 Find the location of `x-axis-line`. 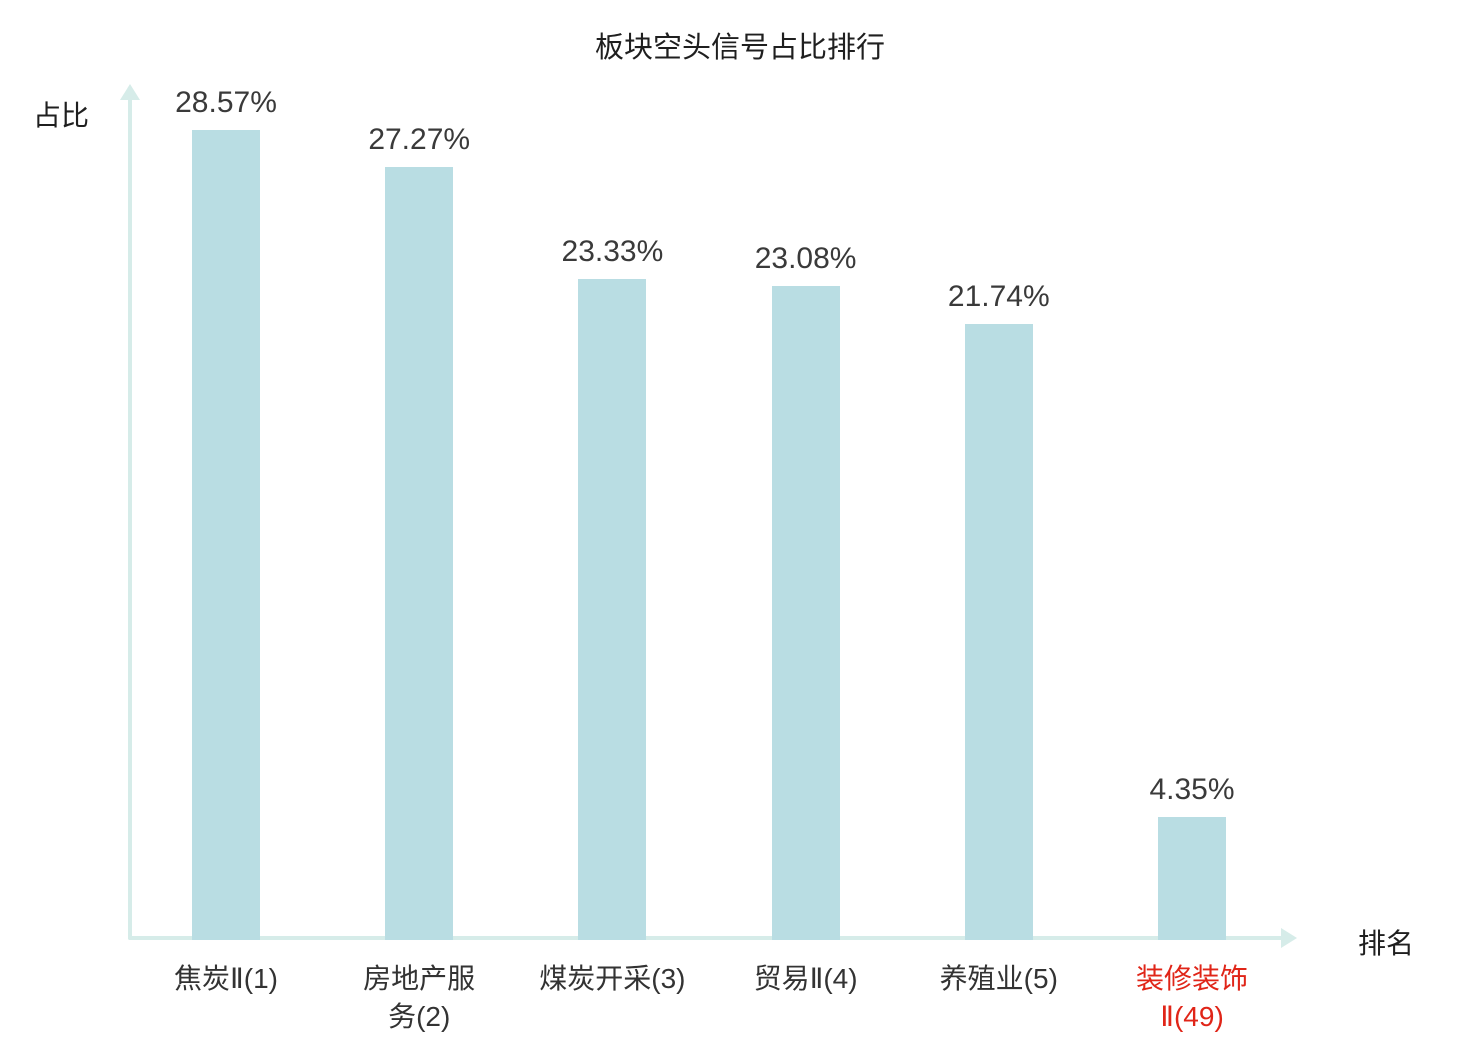

x-axis-line is located at coordinates (705, 938).